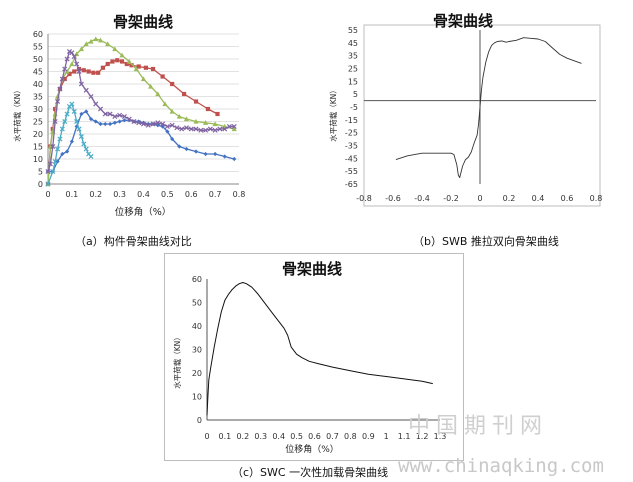  What do you see at coordinates (393, 198) in the screenshot?
I see `chart-b-x-tick-label: -0.6` at bounding box center [393, 198].